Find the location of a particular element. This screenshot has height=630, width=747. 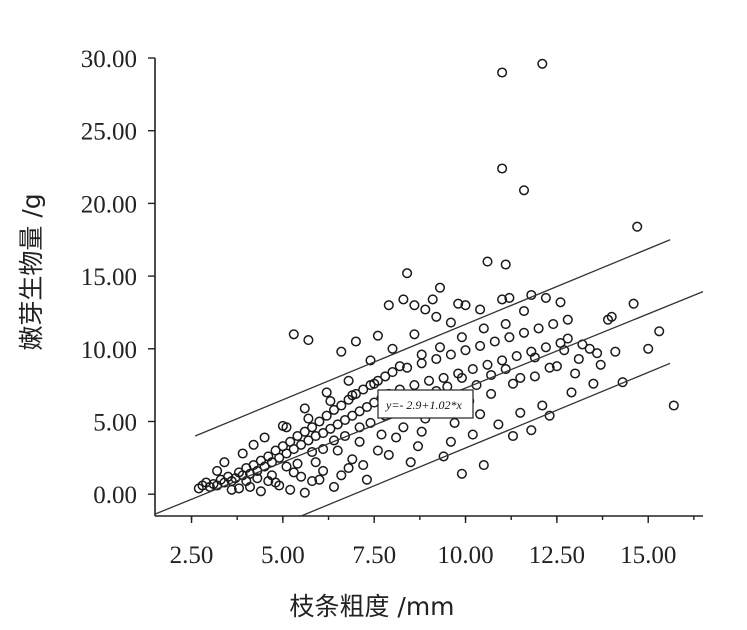

y-tick-label: 5.00 is located at coordinates (115, 422).